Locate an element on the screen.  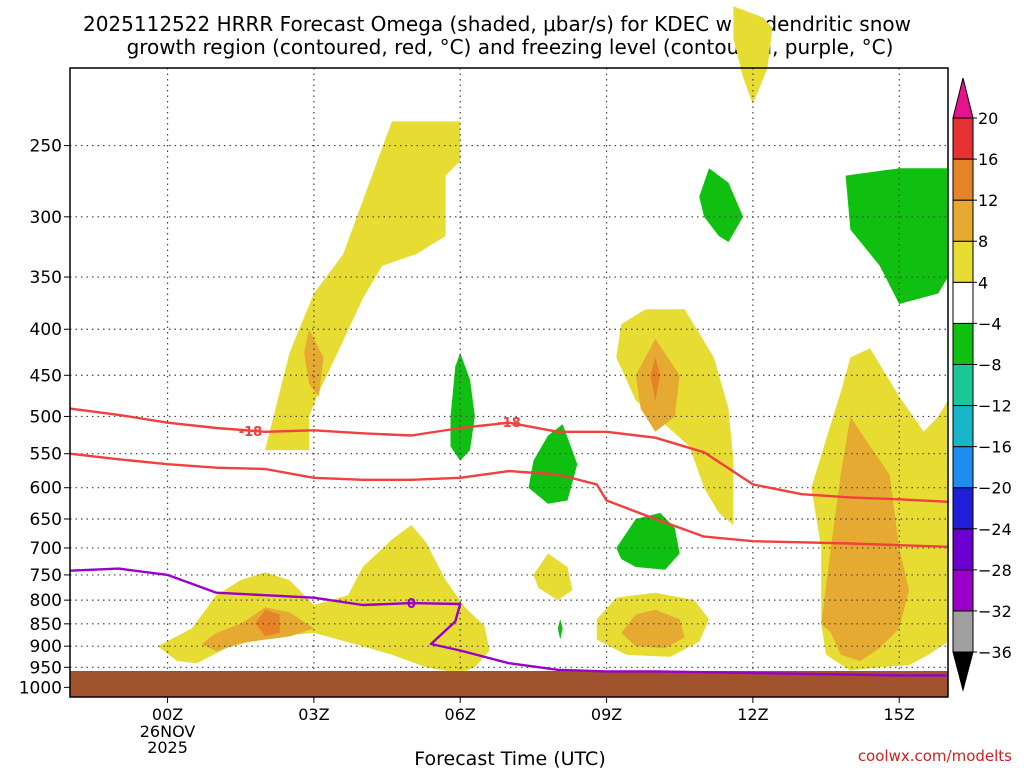
colorbar-label: −12 is located at coordinates (995, 406).